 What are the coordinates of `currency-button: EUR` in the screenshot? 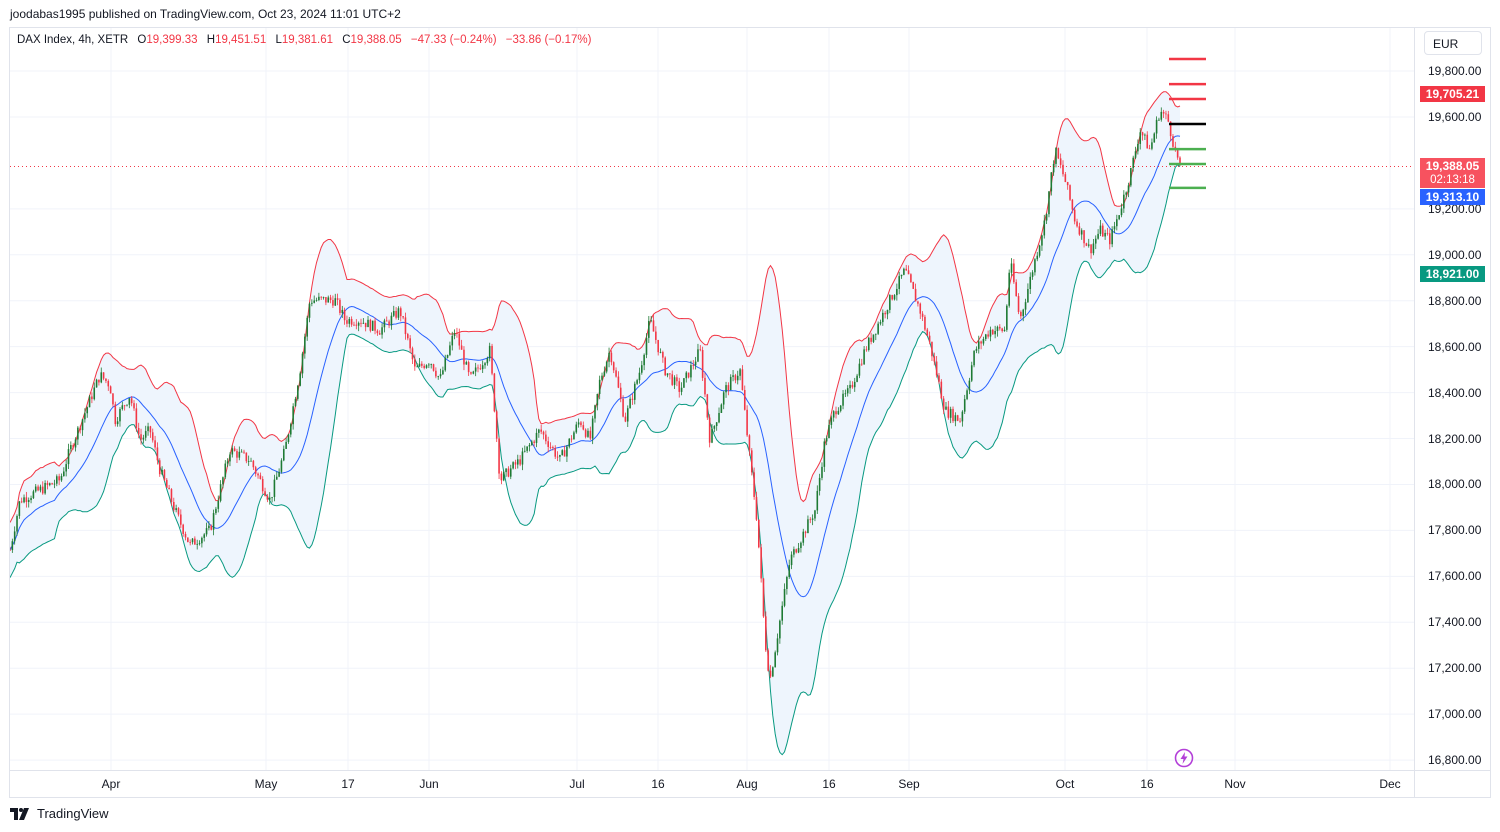 It's located at (1453, 43).